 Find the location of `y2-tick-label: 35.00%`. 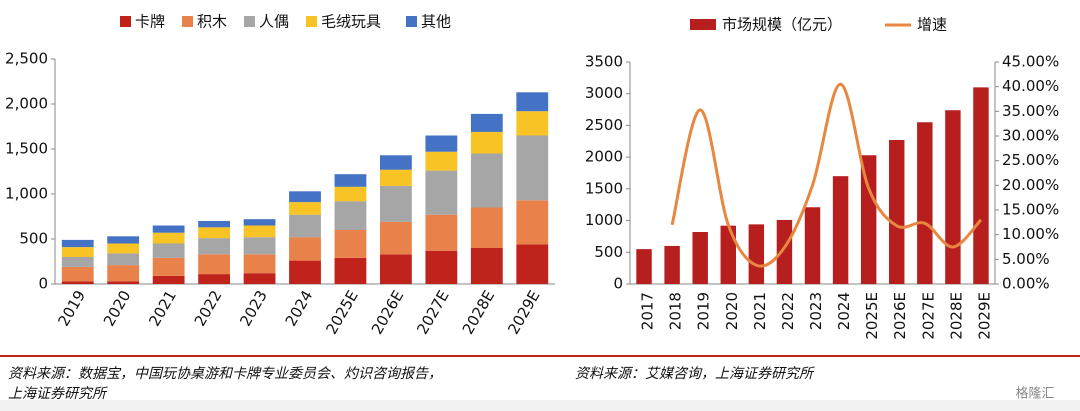

y2-tick-label: 35.00% is located at coordinates (1030, 111).